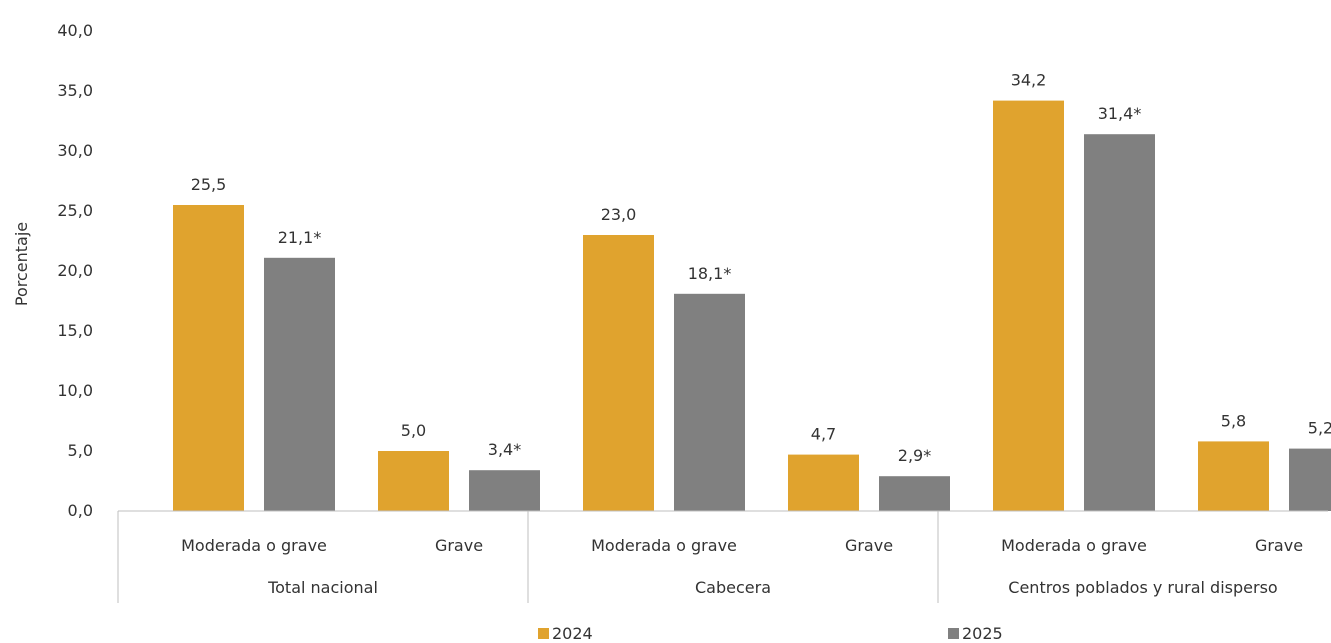 The width and height of the screenshot is (1331, 643). What do you see at coordinates (953, 633) in the screenshot?
I see `legend-swatch-2025` at bounding box center [953, 633].